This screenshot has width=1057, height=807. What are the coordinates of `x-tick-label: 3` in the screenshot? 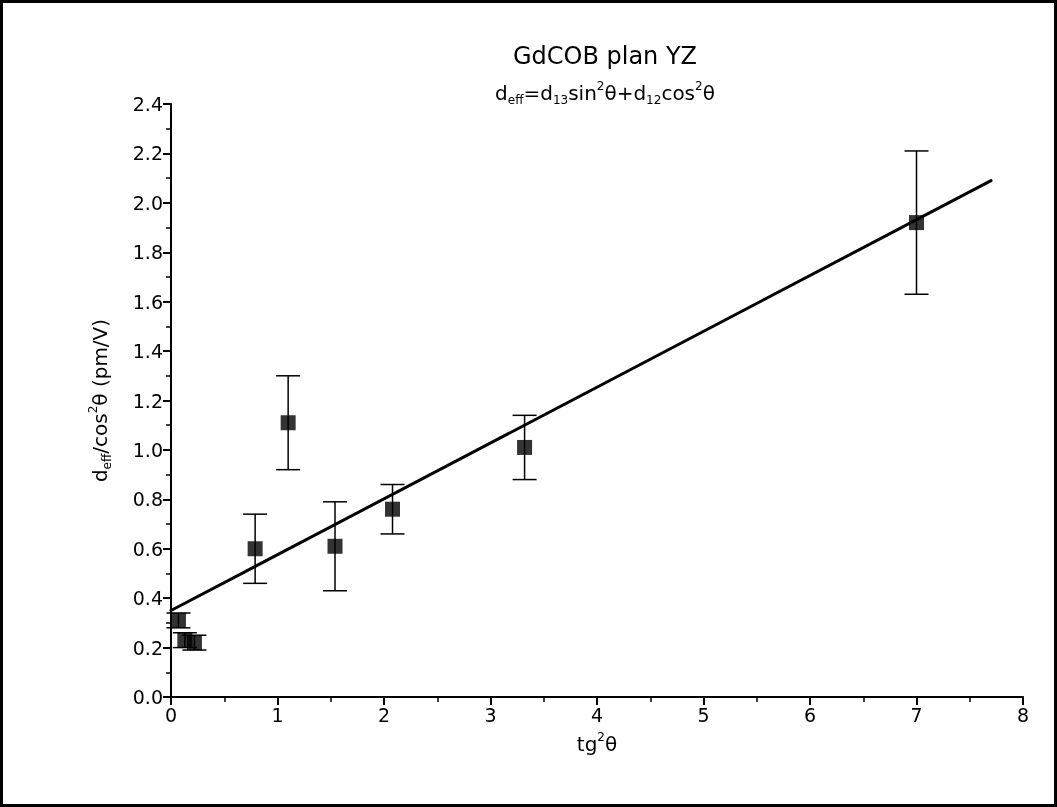 It's located at (490, 714).